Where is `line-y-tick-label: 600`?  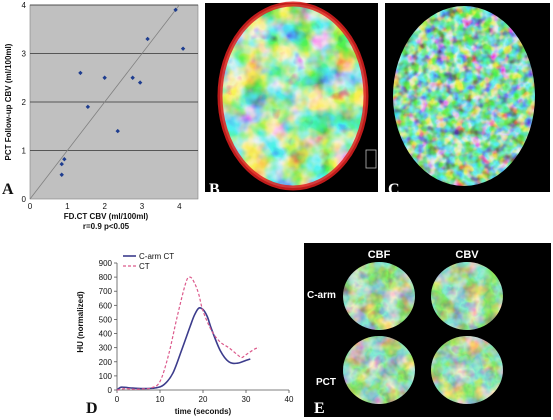
line-y-tick-label: 600 is located at coordinates (106, 305).